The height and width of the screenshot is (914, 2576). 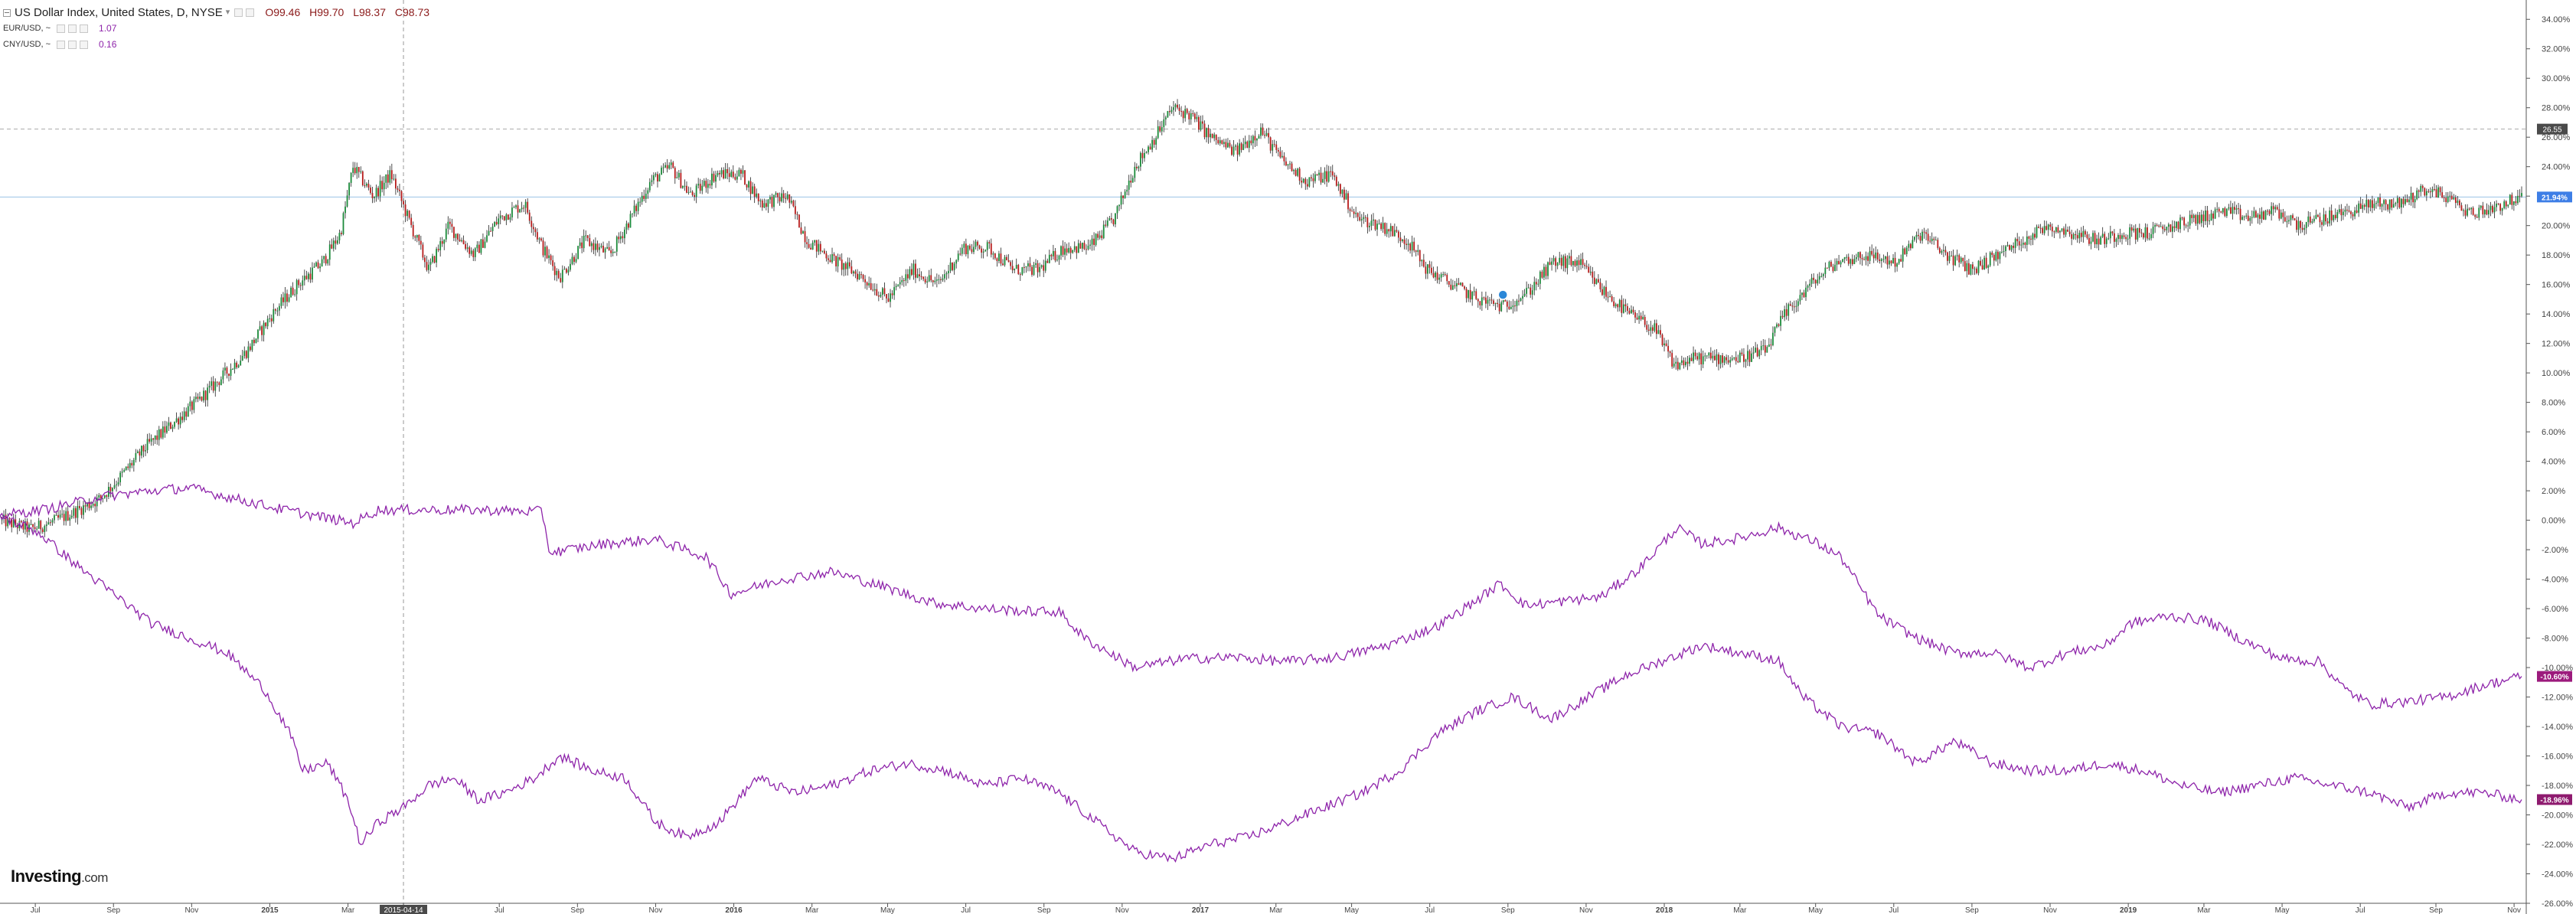 I want to click on y-tick-label: 2.00%, so click(x=2553, y=492).